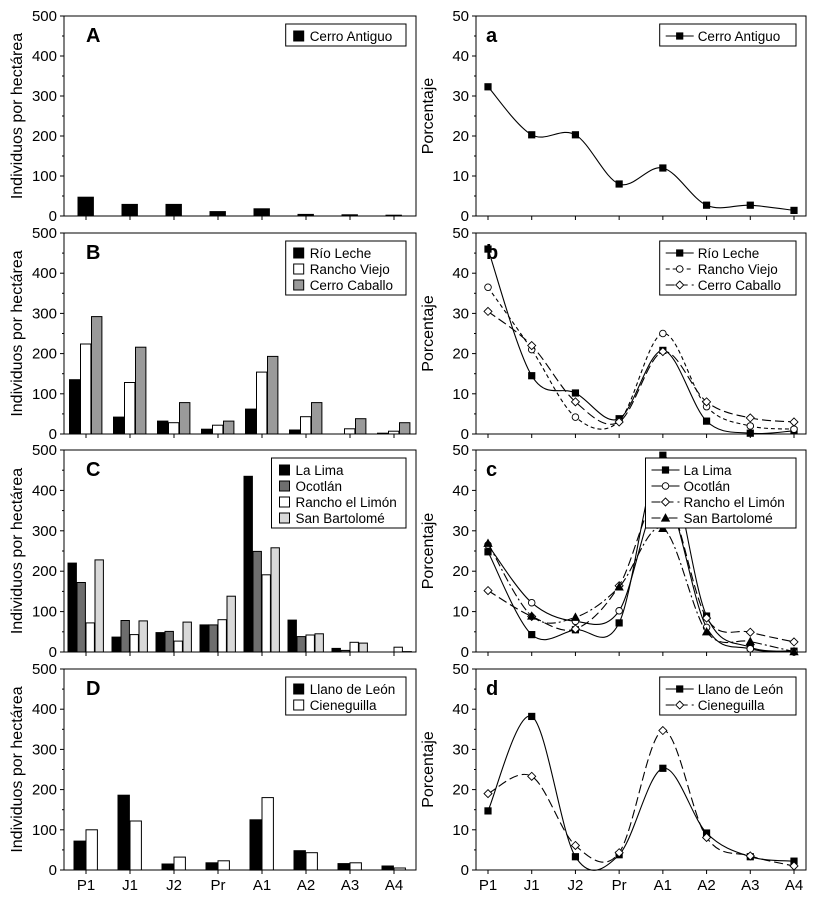 This screenshot has height=909, width=825. What do you see at coordinates (346, 502) in the screenshot?
I see `legend-label: Rancho el Limón` at bounding box center [346, 502].